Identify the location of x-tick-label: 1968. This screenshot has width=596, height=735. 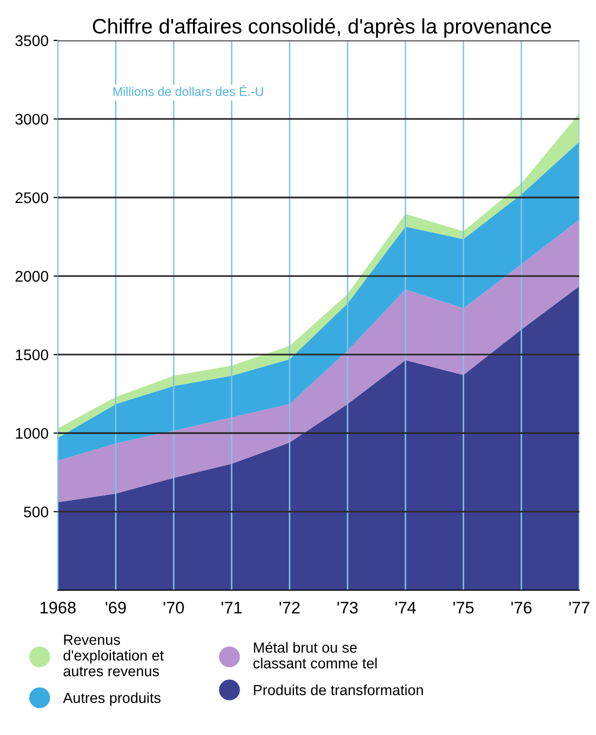
(58, 608).